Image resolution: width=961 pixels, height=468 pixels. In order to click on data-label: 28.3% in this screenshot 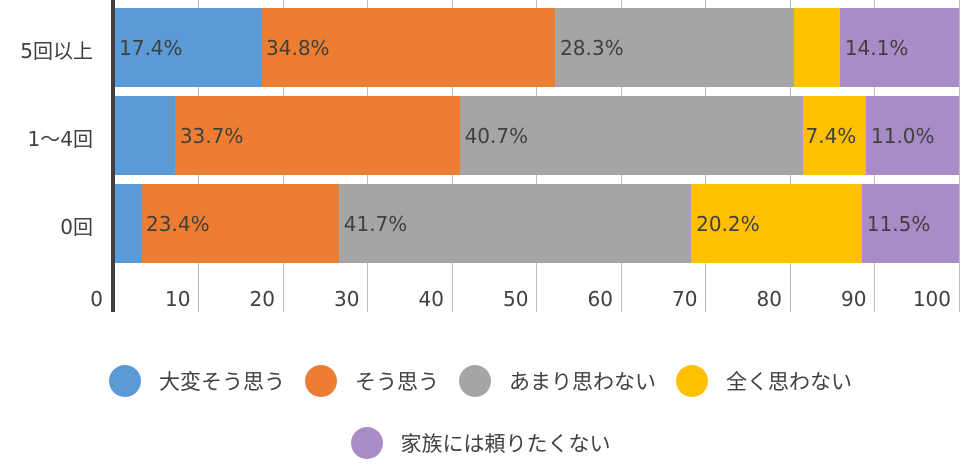, I will do `click(592, 47)`.